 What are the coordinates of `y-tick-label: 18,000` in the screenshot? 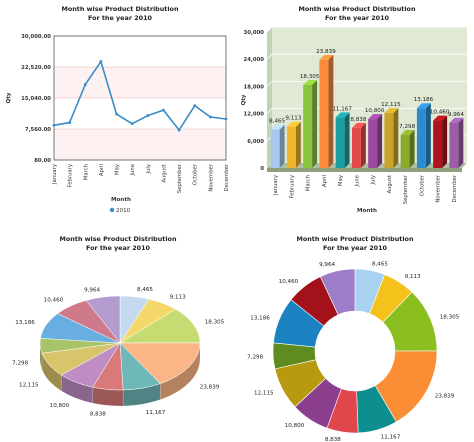 It's located at (254, 87).